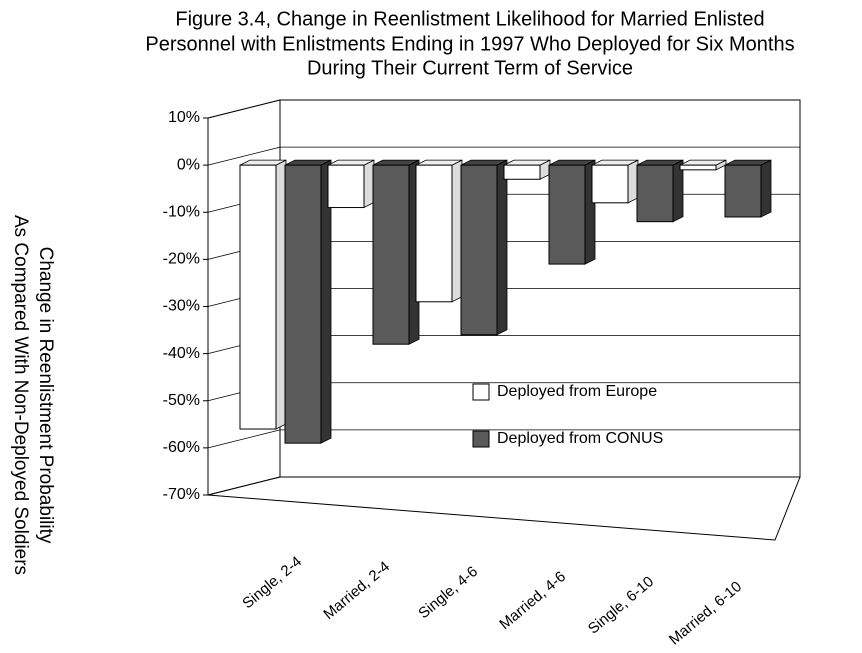 The height and width of the screenshot is (653, 862). Describe the element at coordinates (181, 353) in the screenshot. I see `y-tick-label: -40%` at that location.